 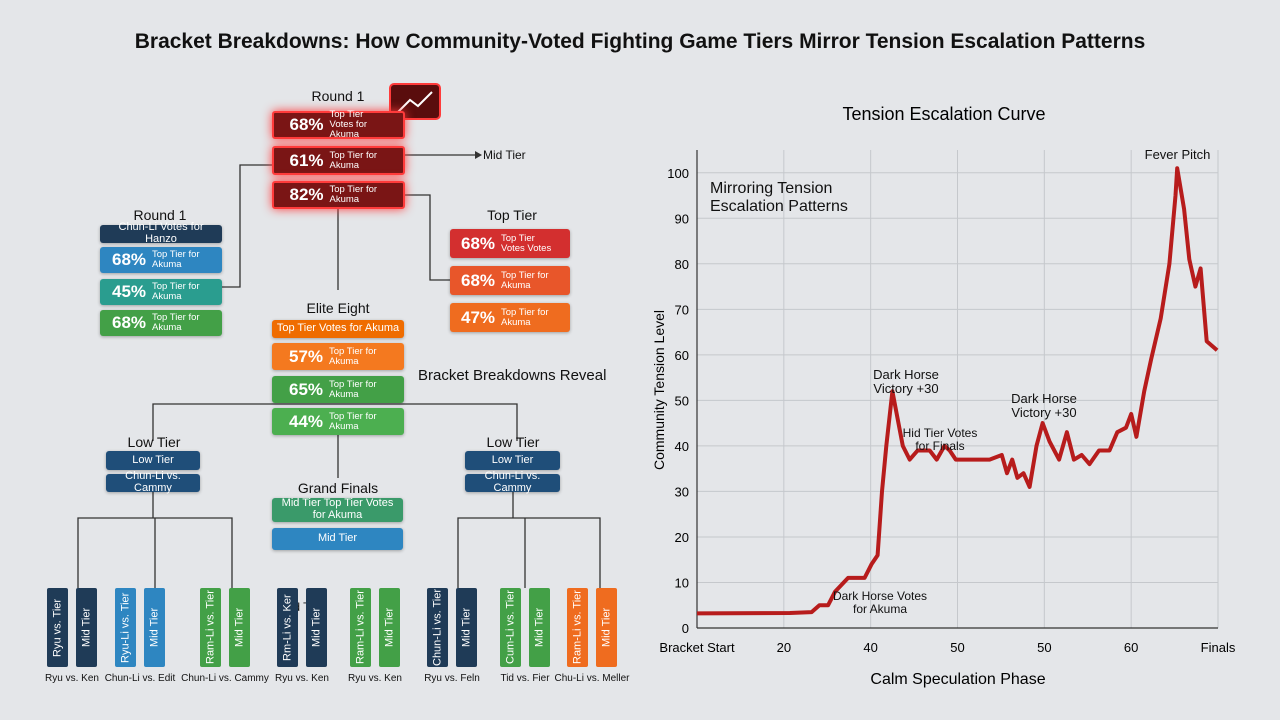 I want to click on box-percent: 44%, so click(x=306, y=421).